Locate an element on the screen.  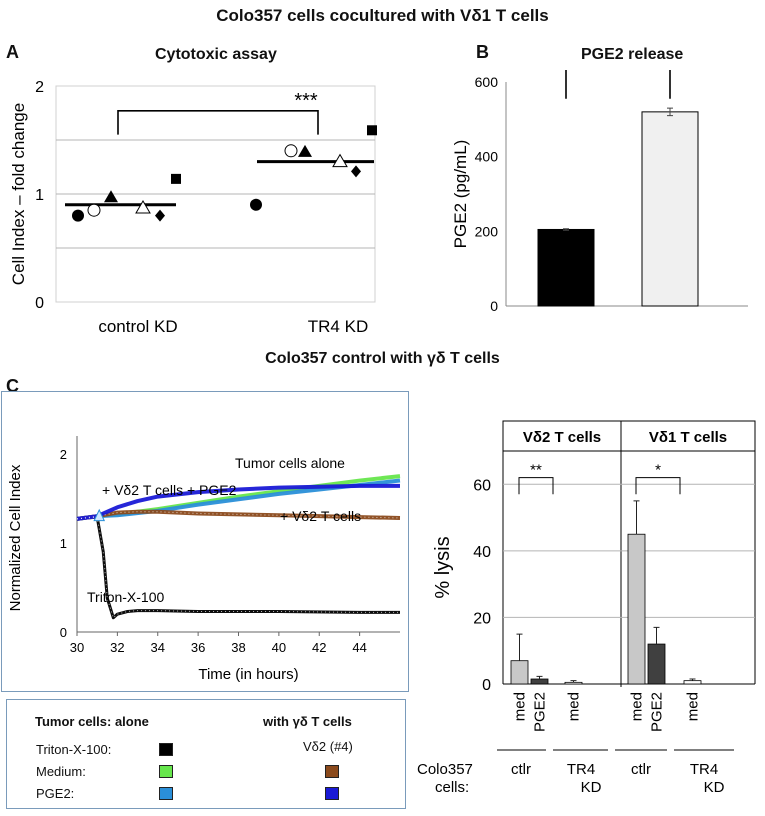
chart-b-bar: 0 200 400 600 PGE2 (pg/mL) ** is located at coordinates (599, 192).